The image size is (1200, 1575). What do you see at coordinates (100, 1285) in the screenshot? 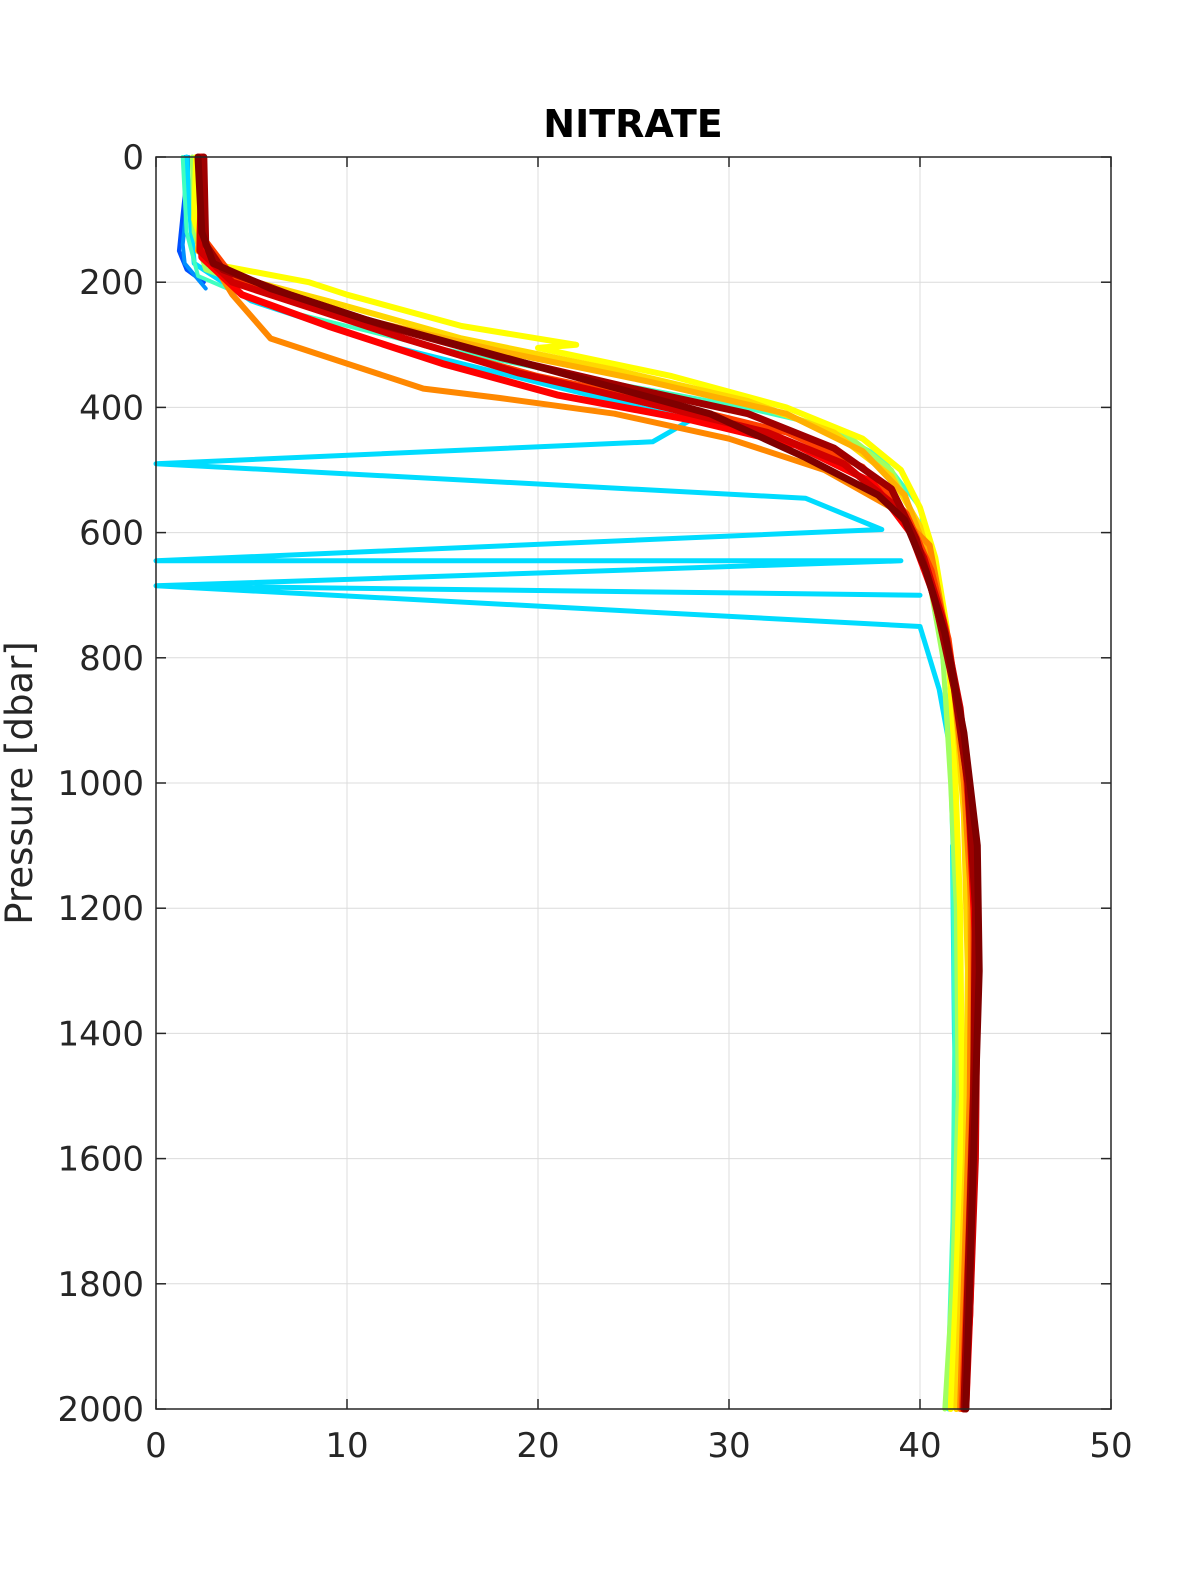
I see `y-tick-label: 1800` at bounding box center [100, 1285].